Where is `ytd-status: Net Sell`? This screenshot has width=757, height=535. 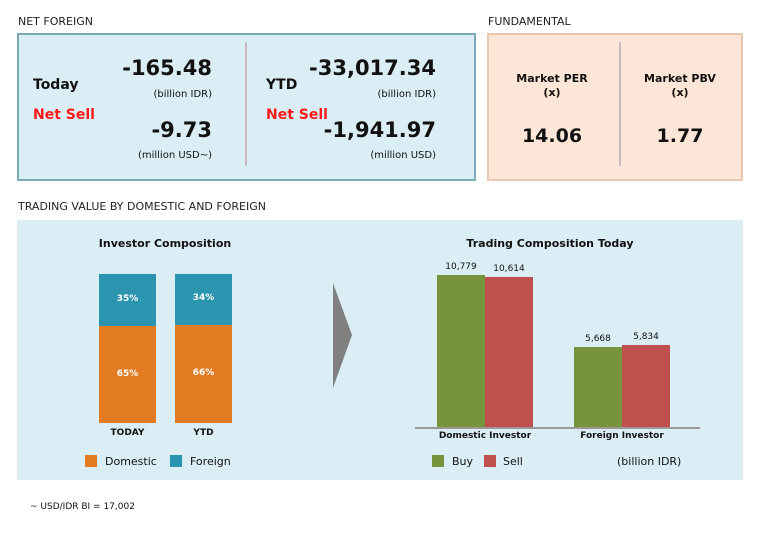 ytd-status: Net Sell is located at coordinates (297, 115).